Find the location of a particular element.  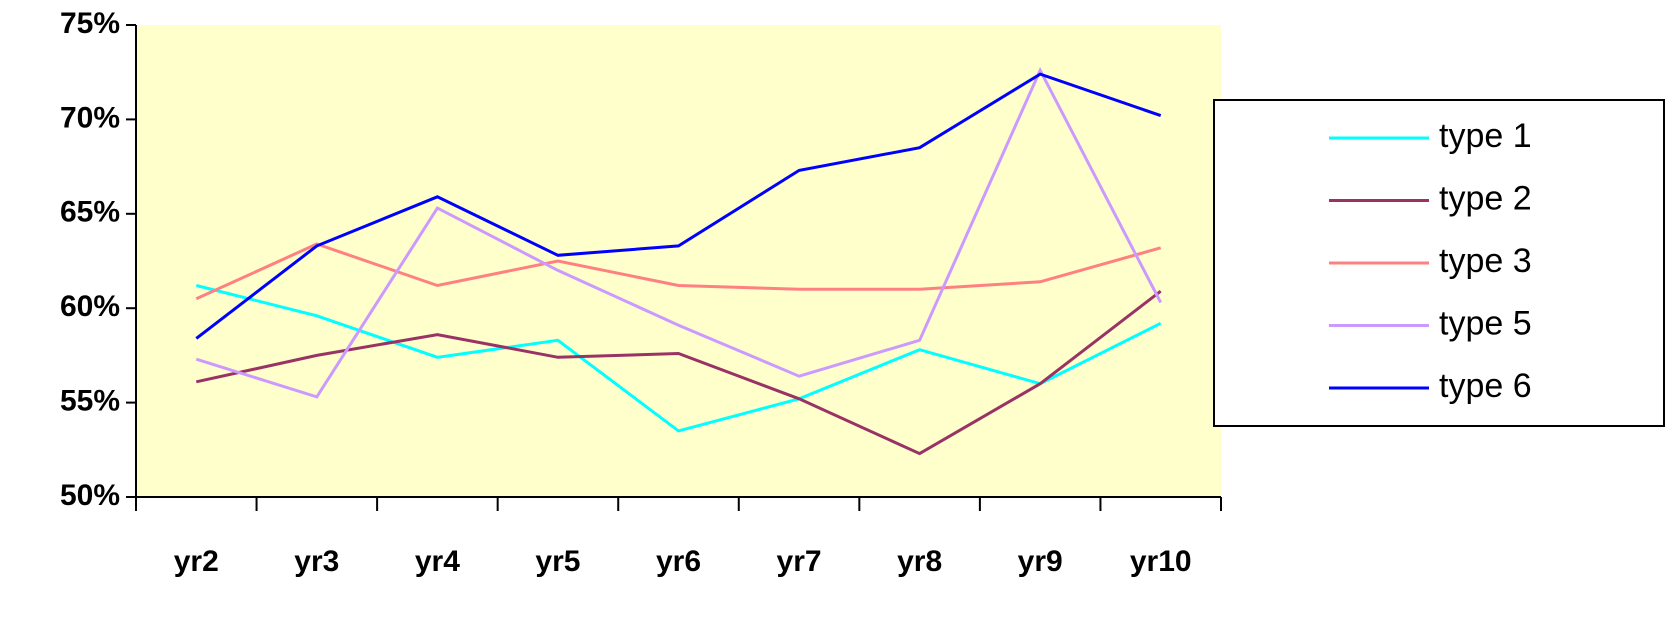

legend-label: type 6 is located at coordinates (1485, 386).